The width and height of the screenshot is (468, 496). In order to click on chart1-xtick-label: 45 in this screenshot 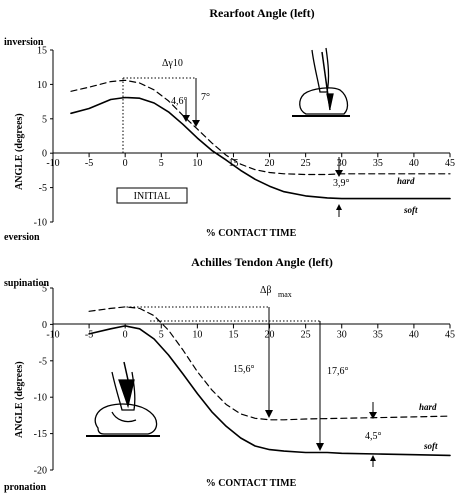, I will do `click(450, 163)`.